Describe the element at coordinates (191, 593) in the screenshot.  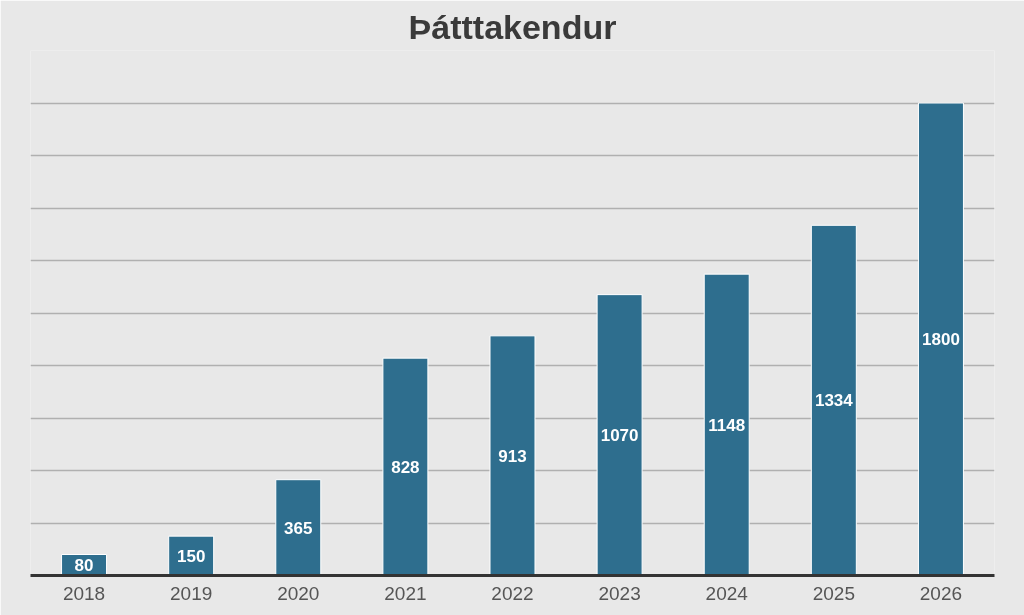
I see `x-tick-label: 2019` at that location.